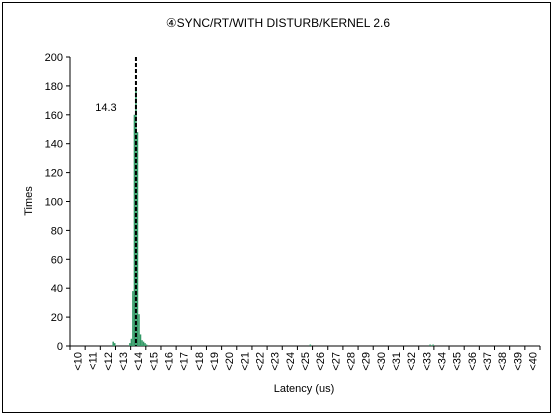 The image size is (555, 417). What do you see at coordinates (57, 231) in the screenshot?
I see `y-tick-label: 80` at bounding box center [57, 231].